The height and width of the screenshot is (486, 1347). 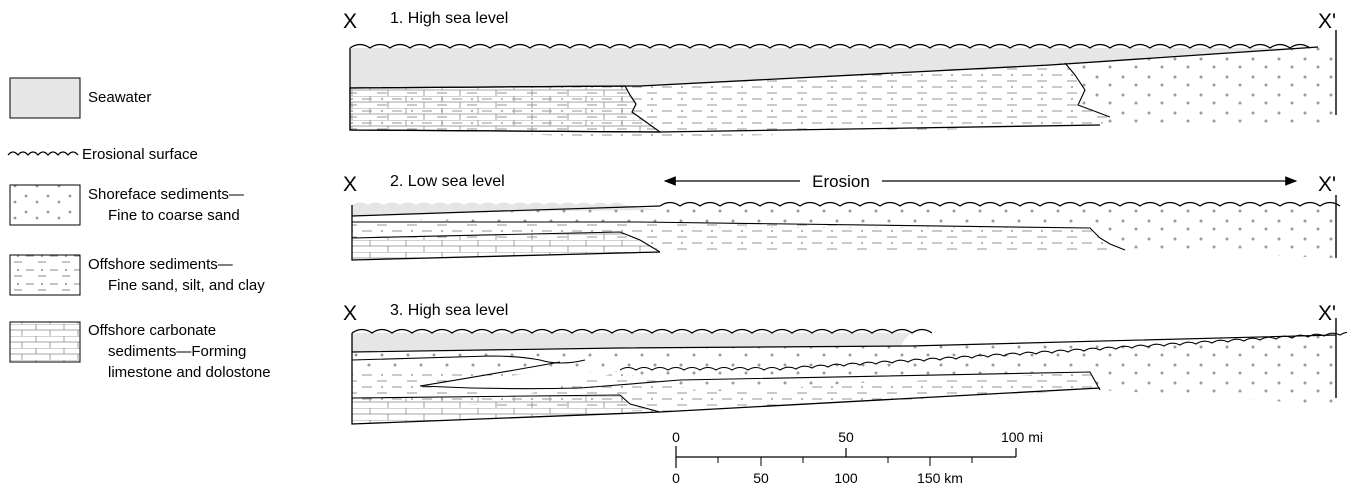 I want to click on panel2-shoreface, so click(x=844, y=232).